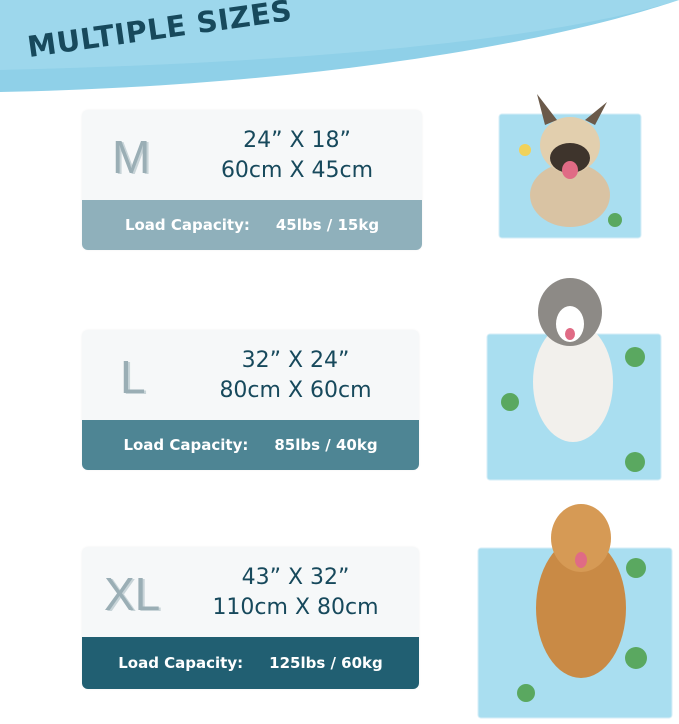  I want to click on medium-mat-with-pug-image, so click(570, 166).